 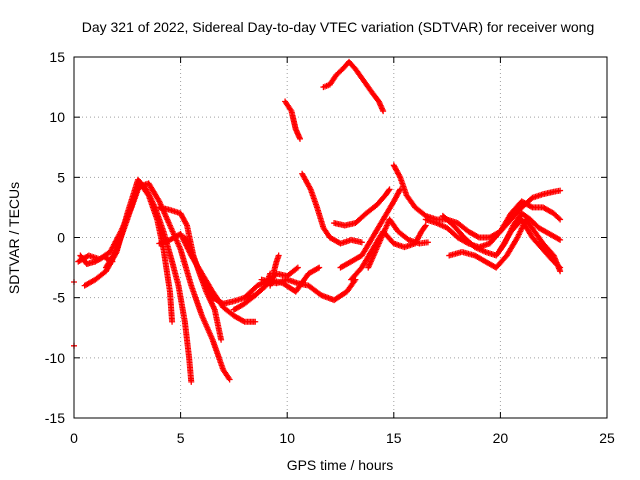 I want to click on x-tick-label: 5, so click(x=181, y=438).